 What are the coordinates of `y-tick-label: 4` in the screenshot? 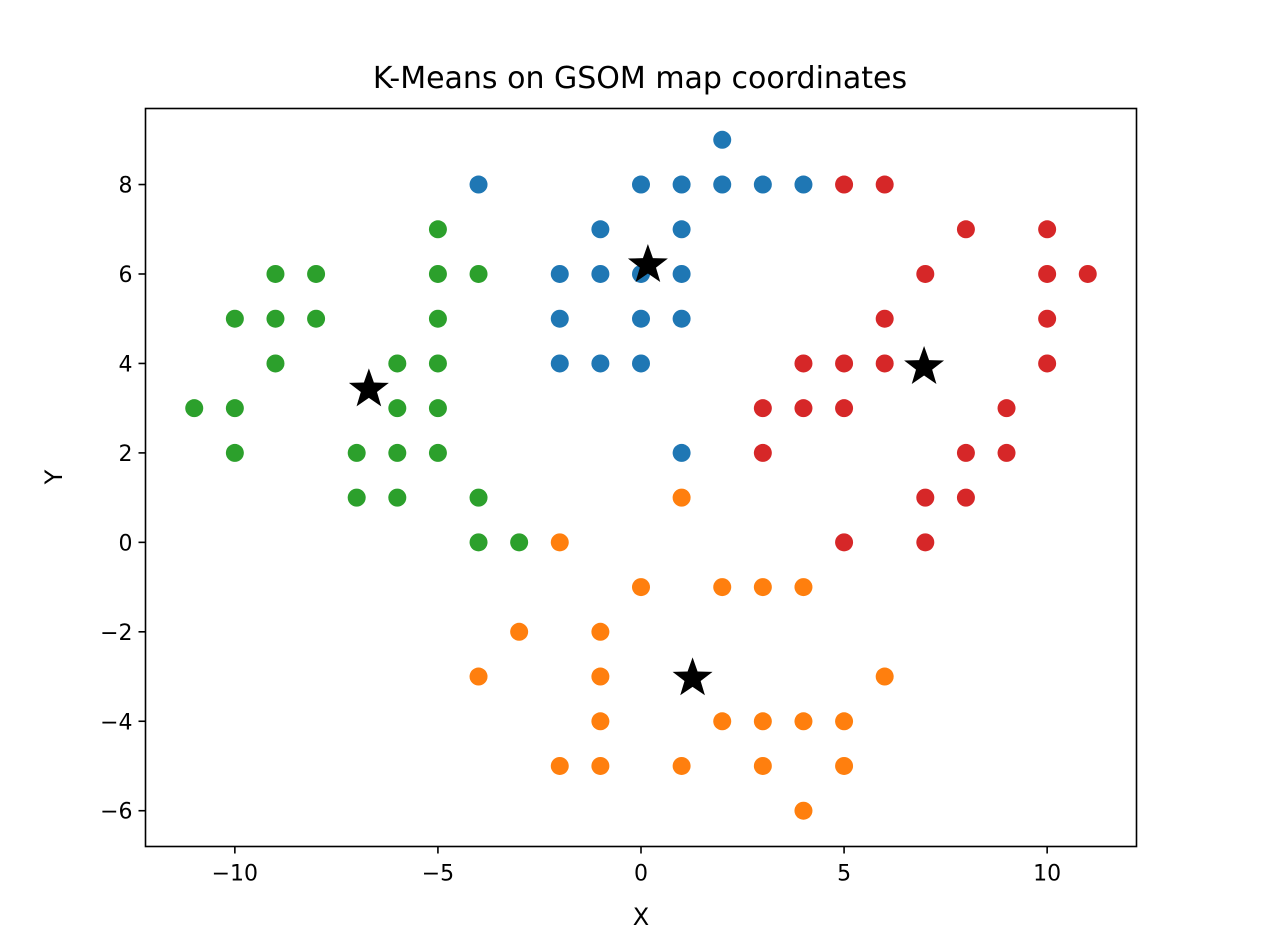 It's located at (126, 364).